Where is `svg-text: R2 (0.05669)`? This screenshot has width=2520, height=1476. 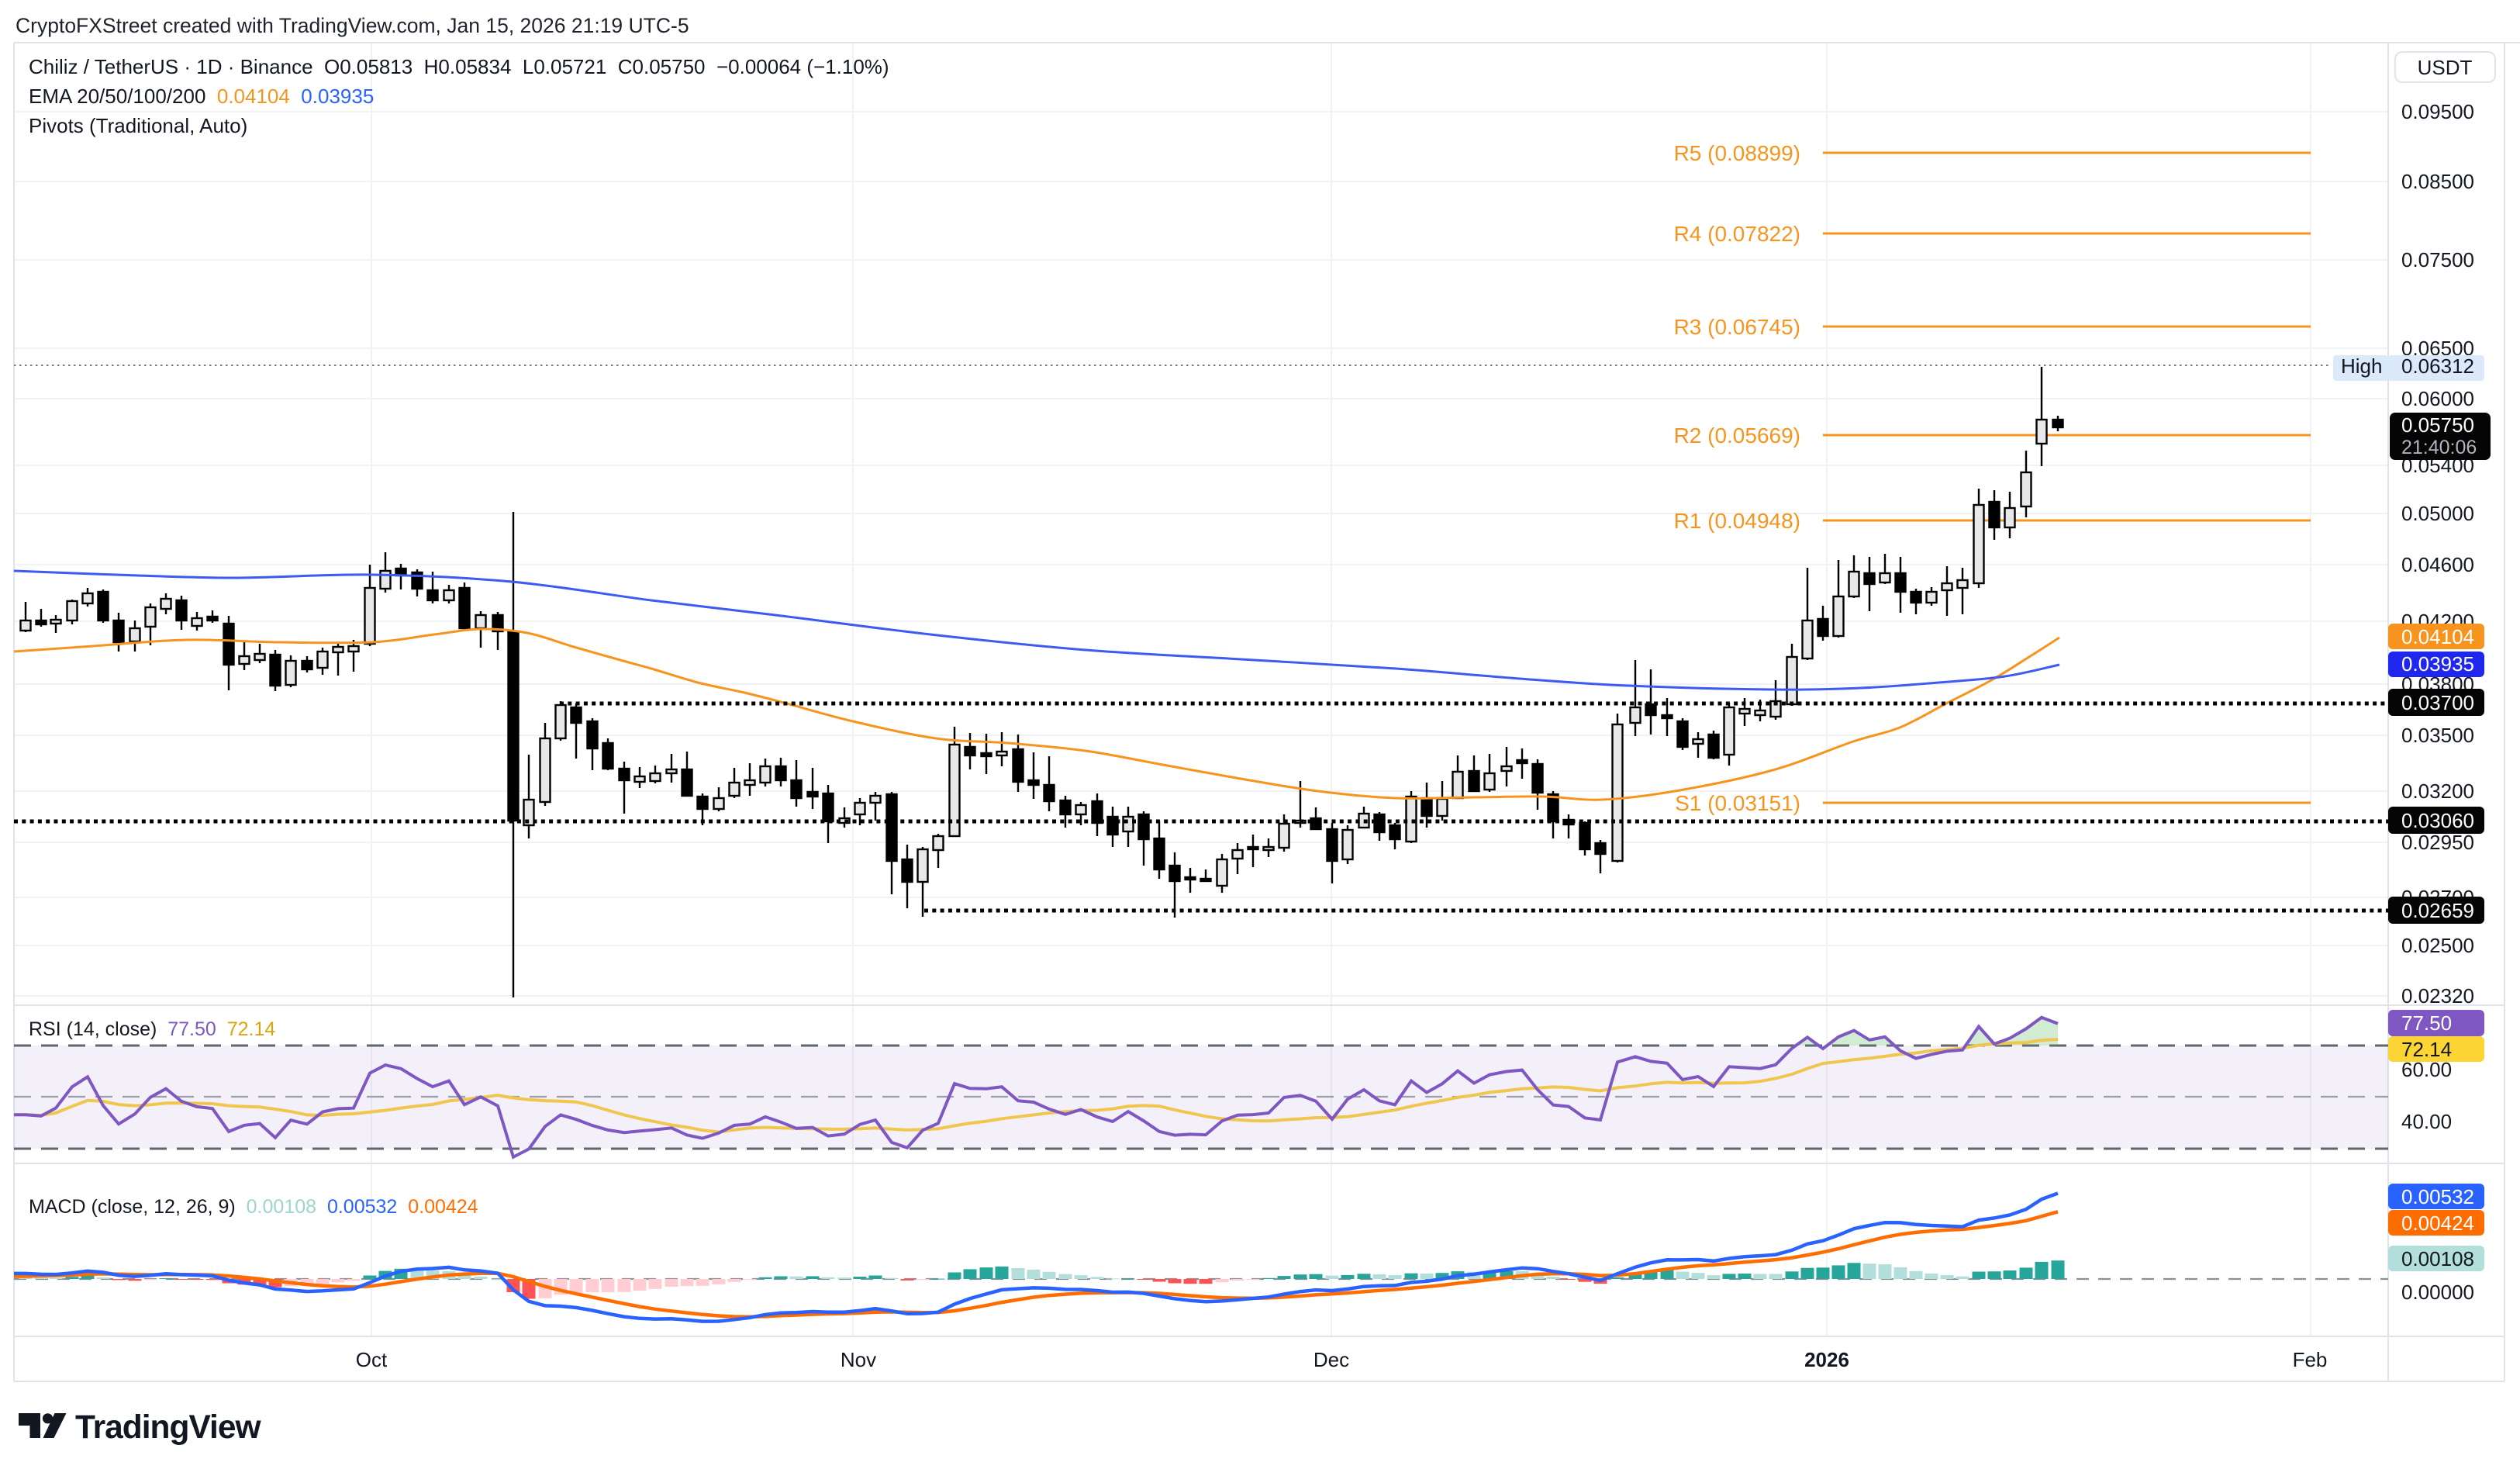
svg-text: R2 (0.05669) is located at coordinates (1737, 435).